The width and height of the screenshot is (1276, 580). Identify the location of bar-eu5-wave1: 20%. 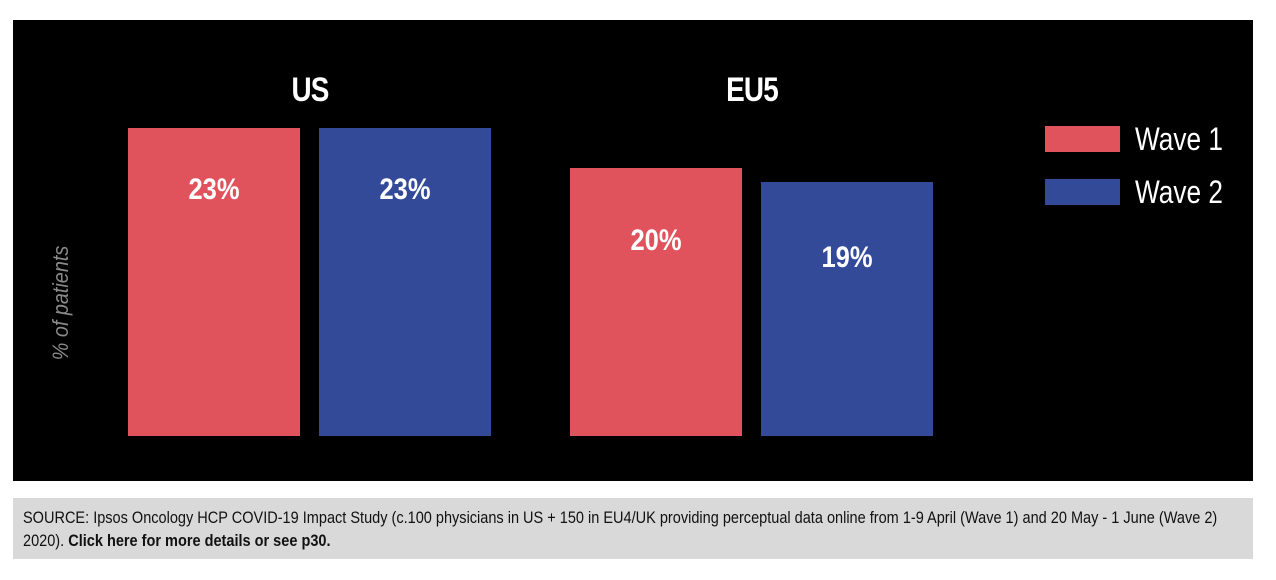
(656, 302).